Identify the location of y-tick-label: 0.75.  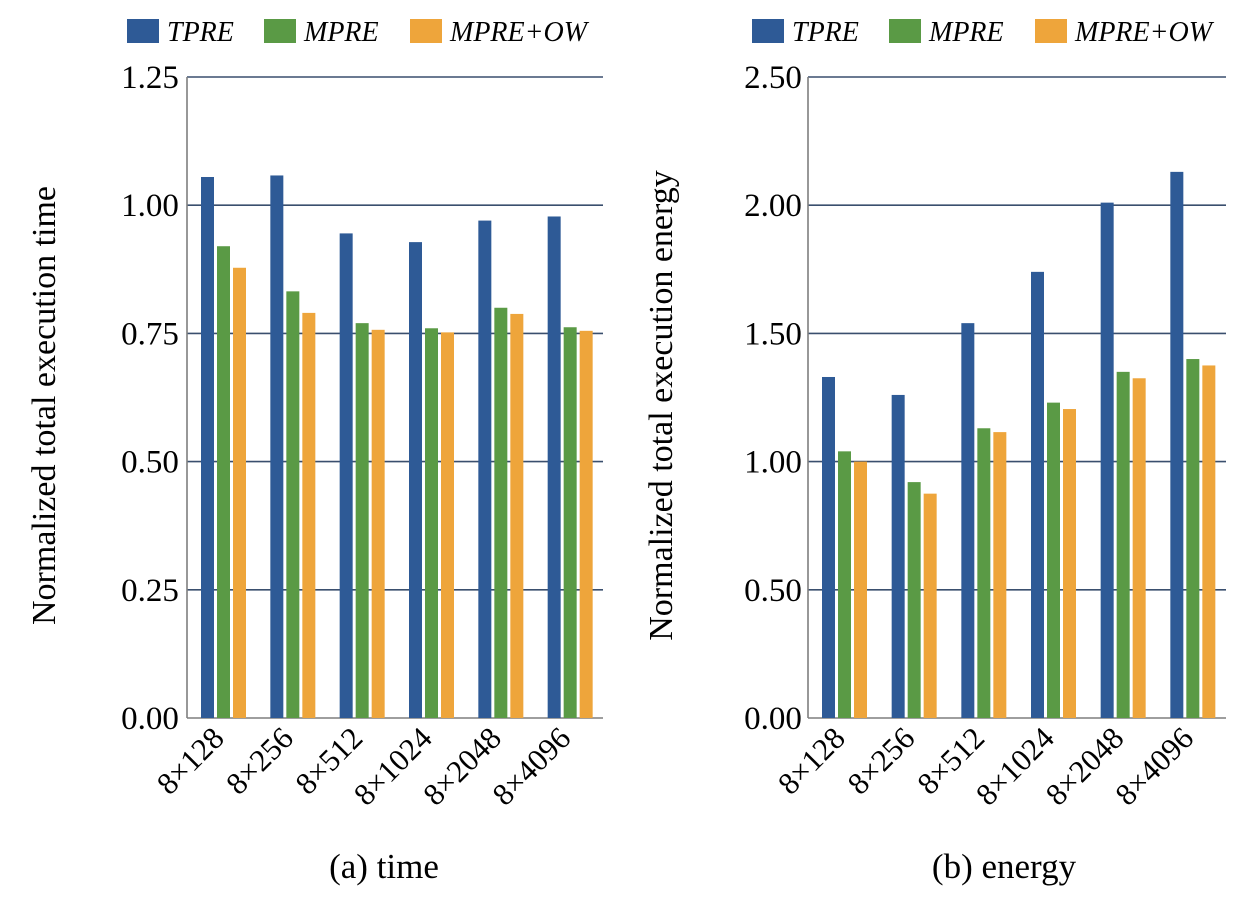
(150, 334).